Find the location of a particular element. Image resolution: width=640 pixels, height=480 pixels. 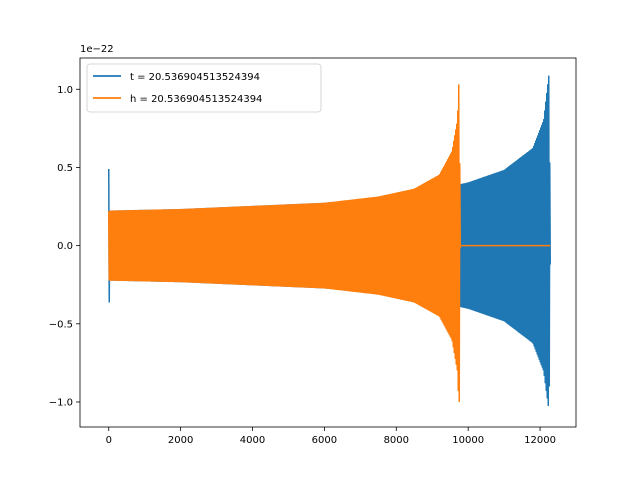

legend-label-t: t = 20.536904513524394 is located at coordinates (195, 77).